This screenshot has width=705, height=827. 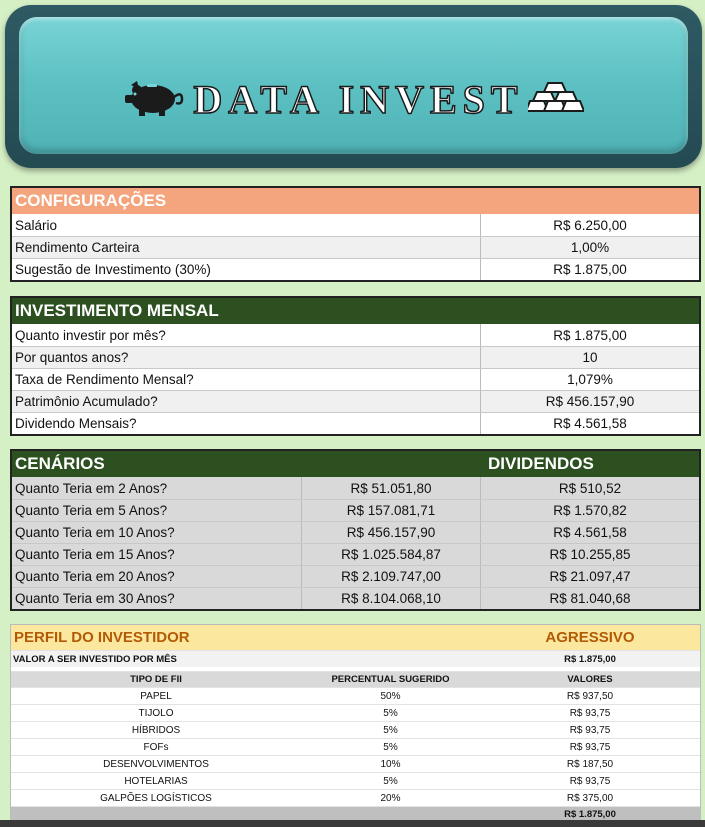 I want to click on profile-column-header: TIPO DE FII PERCENTUAL SUGERIDO VALORES, so click(x=355, y=679).